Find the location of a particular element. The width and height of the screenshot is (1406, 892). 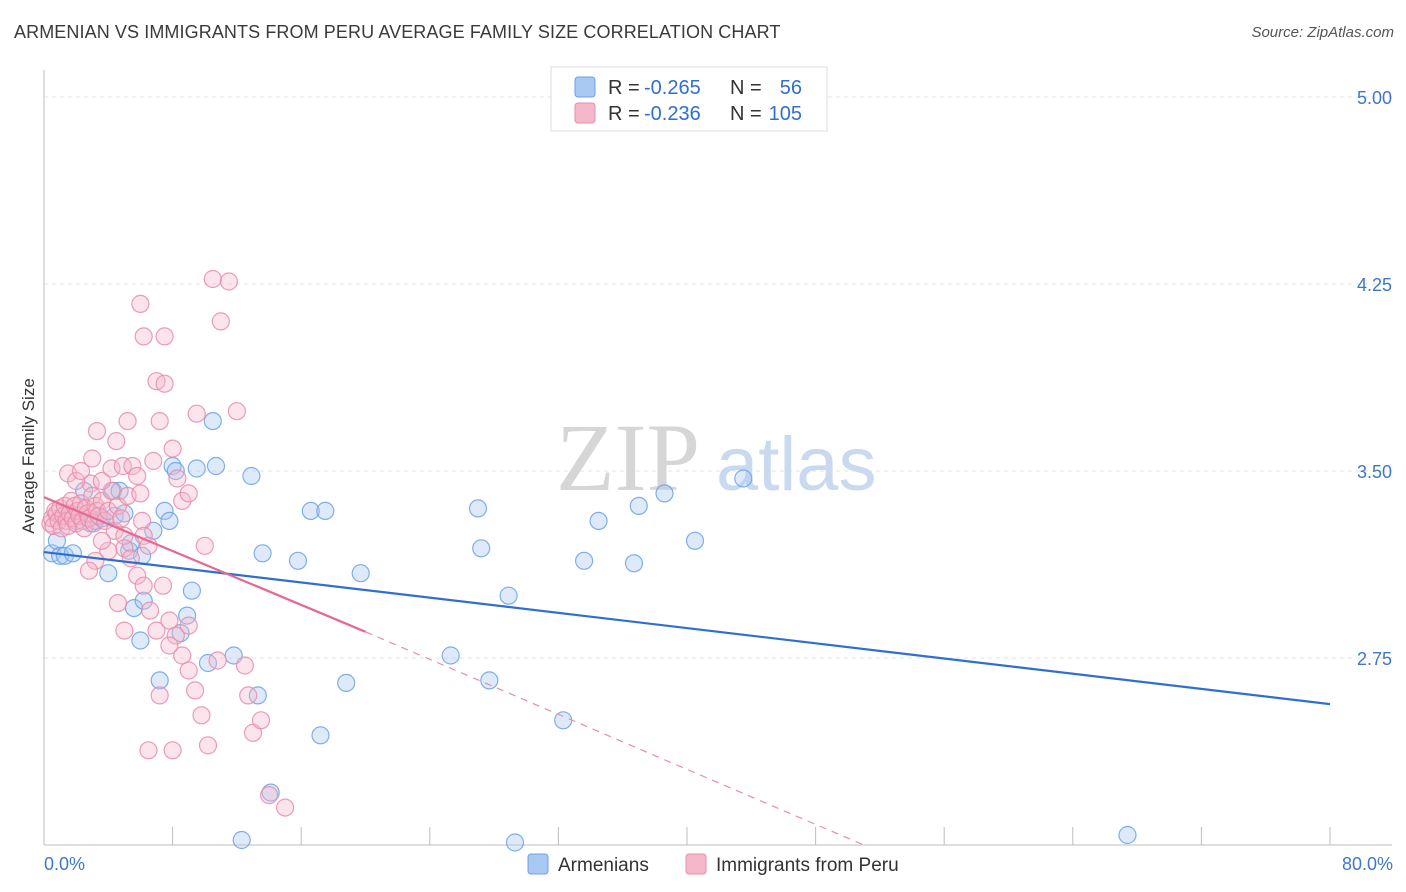

bottom-legend-swatch-peru is located at coordinates (696, 864).